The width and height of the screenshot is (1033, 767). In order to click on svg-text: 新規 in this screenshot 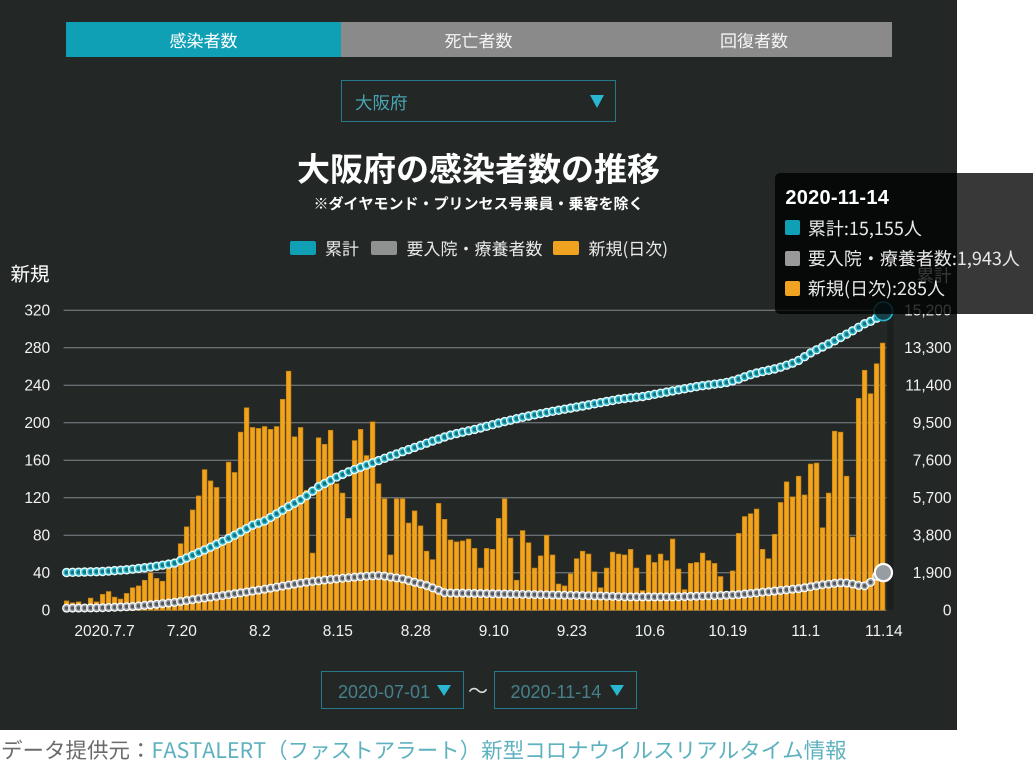, I will do `click(30, 272)`.